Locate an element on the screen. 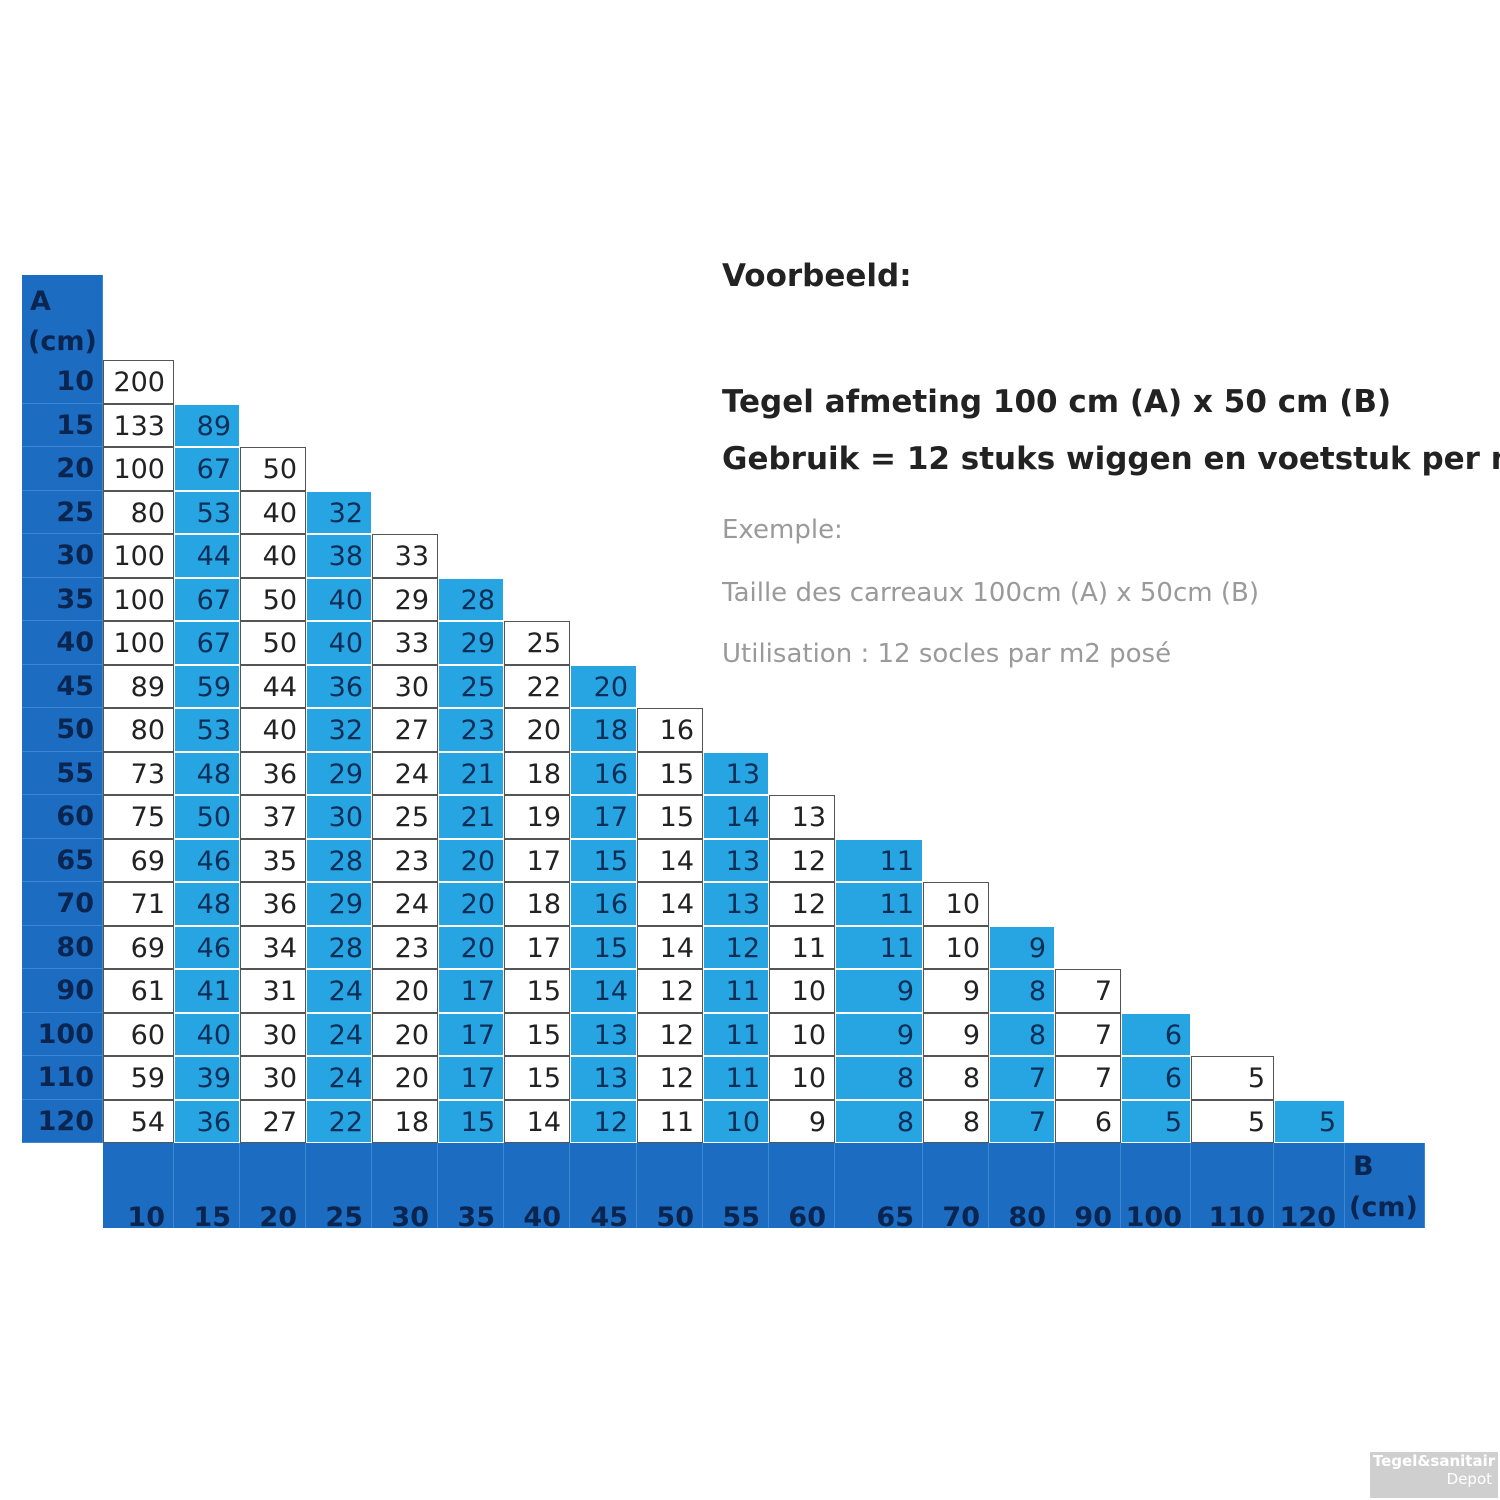  example-heading: Voorbeeld: is located at coordinates (817, 276).